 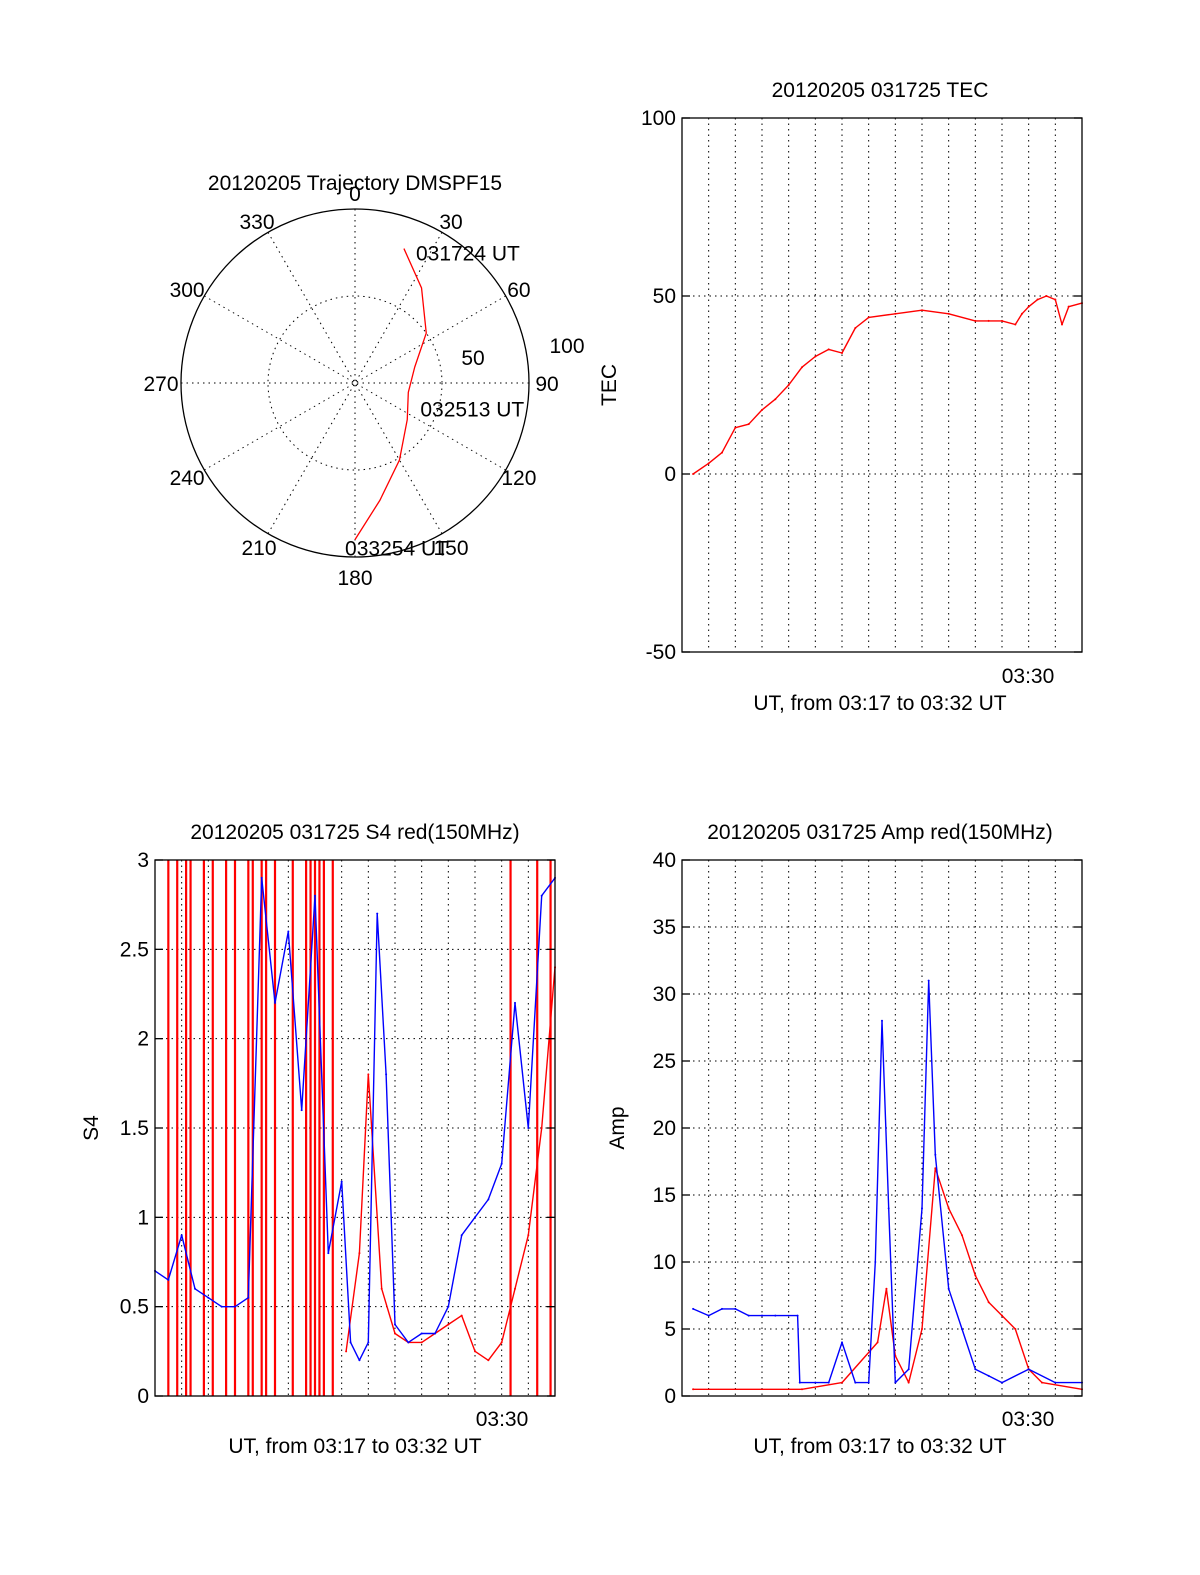 I want to click on amp-title: 20120205 031725 Amp red(150MHz), so click(x=880, y=832).